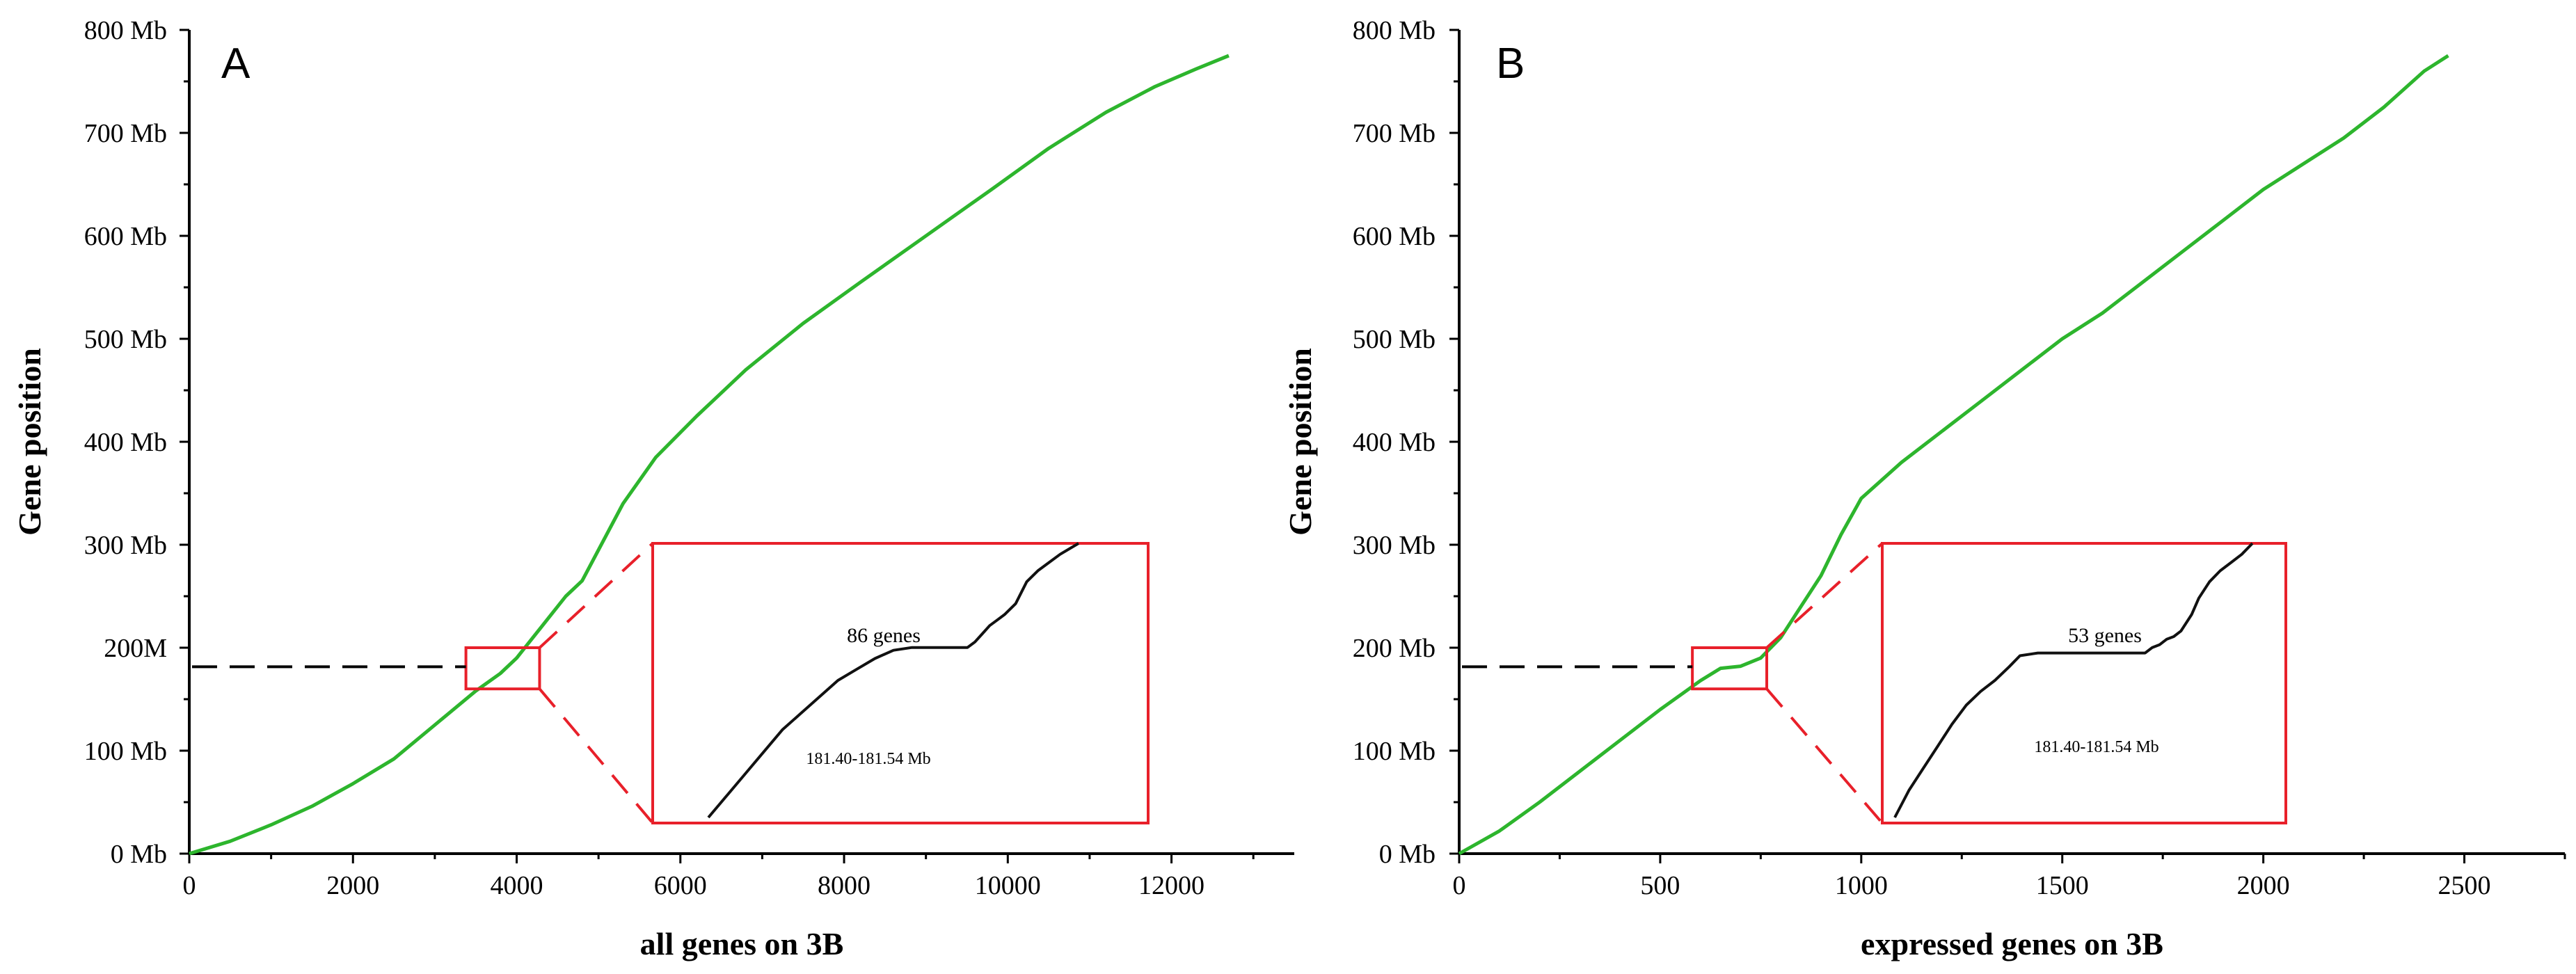  What do you see at coordinates (1660, 885) in the screenshot?
I see `x-tick-label: 500` at bounding box center [1660, 885].